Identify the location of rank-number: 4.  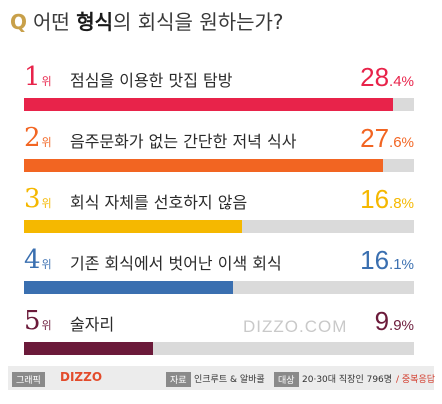
(32, 260).